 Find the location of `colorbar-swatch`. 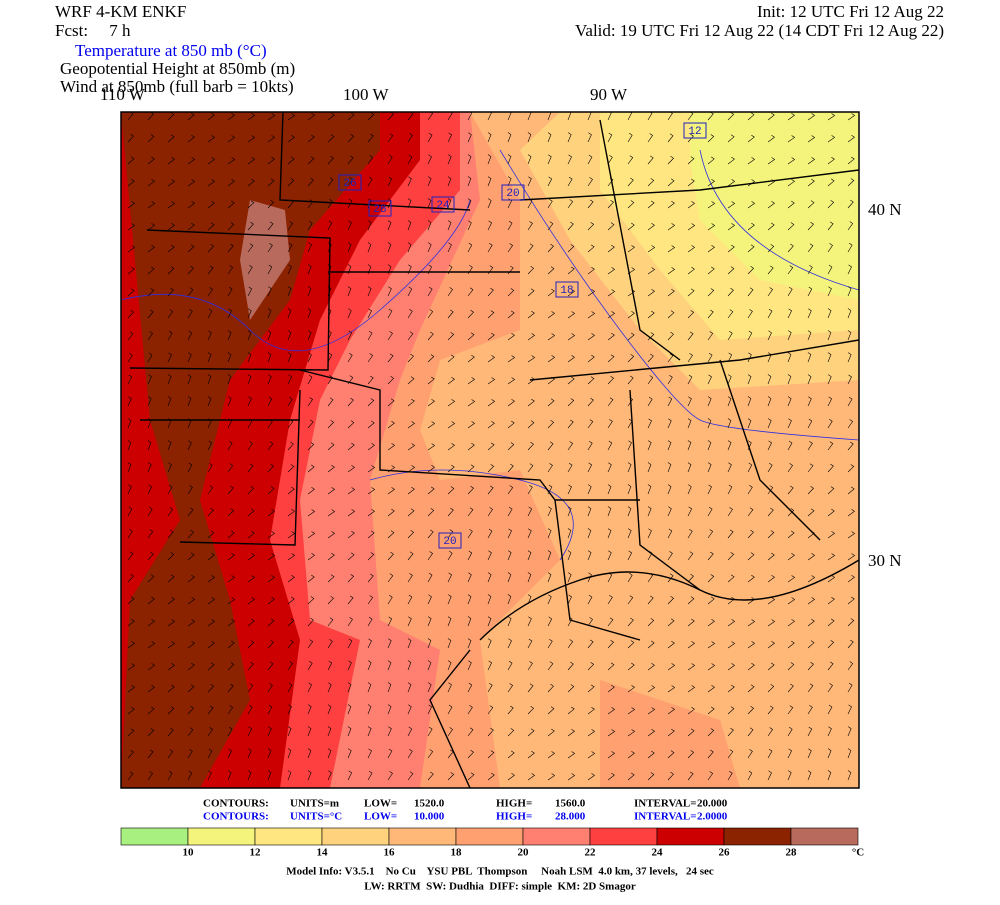

colorbar-swatch is located at coordinates (288, 836).